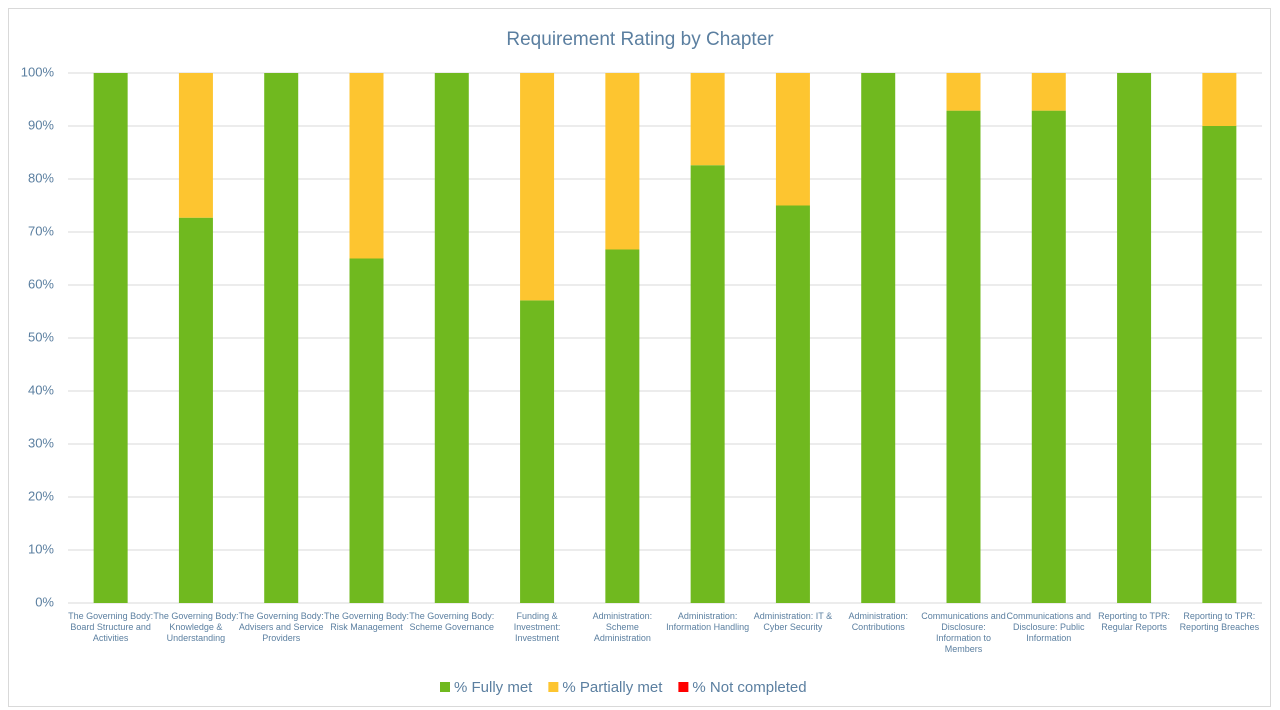 This screenshot has height=710, width=1280. What do you see at coordinates (749, 687) in the screenshot?
I see `legend-label: % Not completed` at bounding box center [749, 687].